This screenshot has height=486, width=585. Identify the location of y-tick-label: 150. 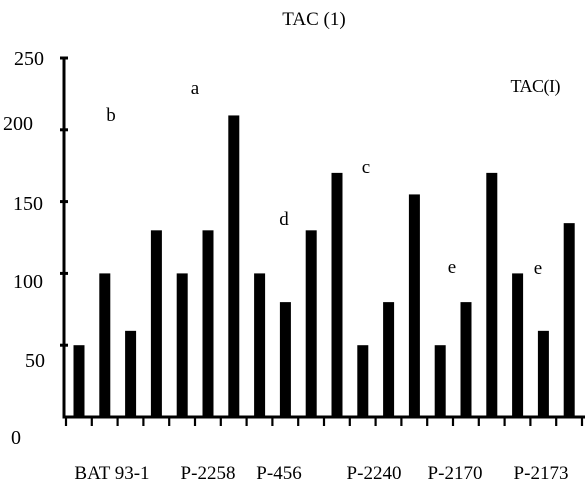
(28, 204).